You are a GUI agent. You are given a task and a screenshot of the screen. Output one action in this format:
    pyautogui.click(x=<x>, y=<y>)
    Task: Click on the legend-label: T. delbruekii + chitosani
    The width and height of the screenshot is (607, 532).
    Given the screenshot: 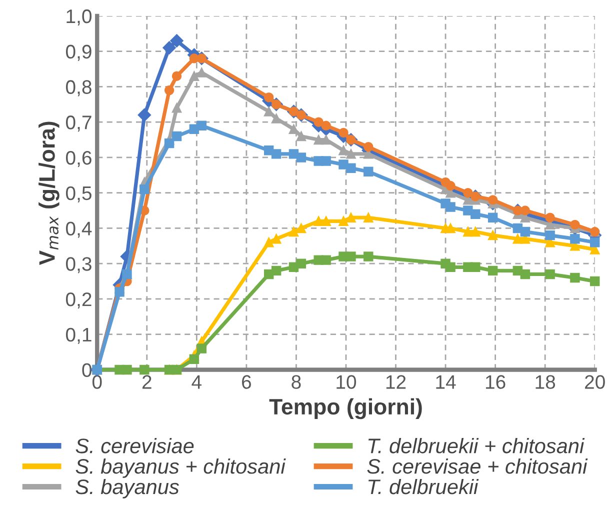 What is the action you would take?
    pyautogui.click(x=476, y=446)
    